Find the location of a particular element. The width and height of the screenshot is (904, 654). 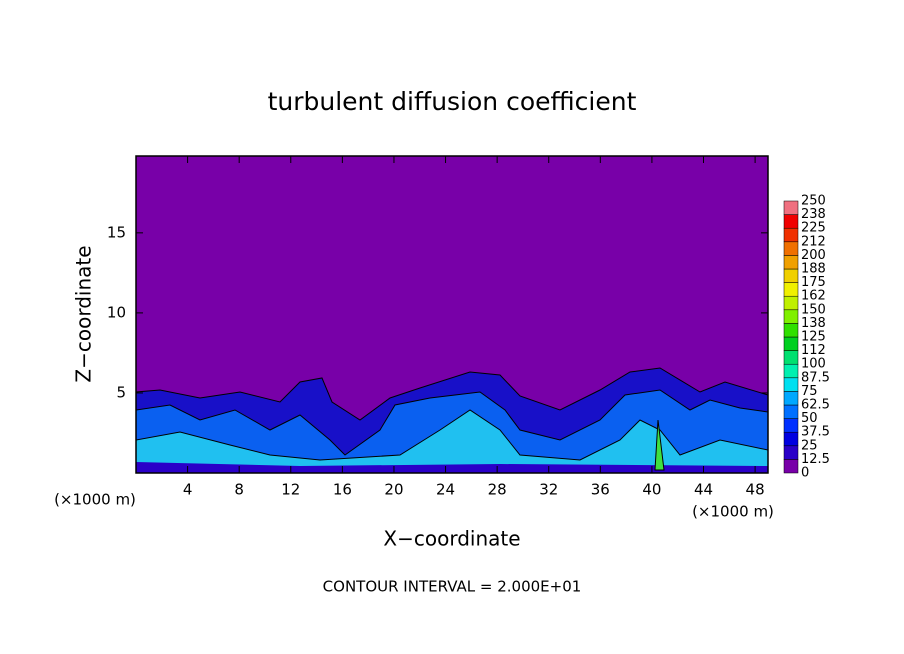

x-tick-label: 40 is located at coordinates (651, 490).